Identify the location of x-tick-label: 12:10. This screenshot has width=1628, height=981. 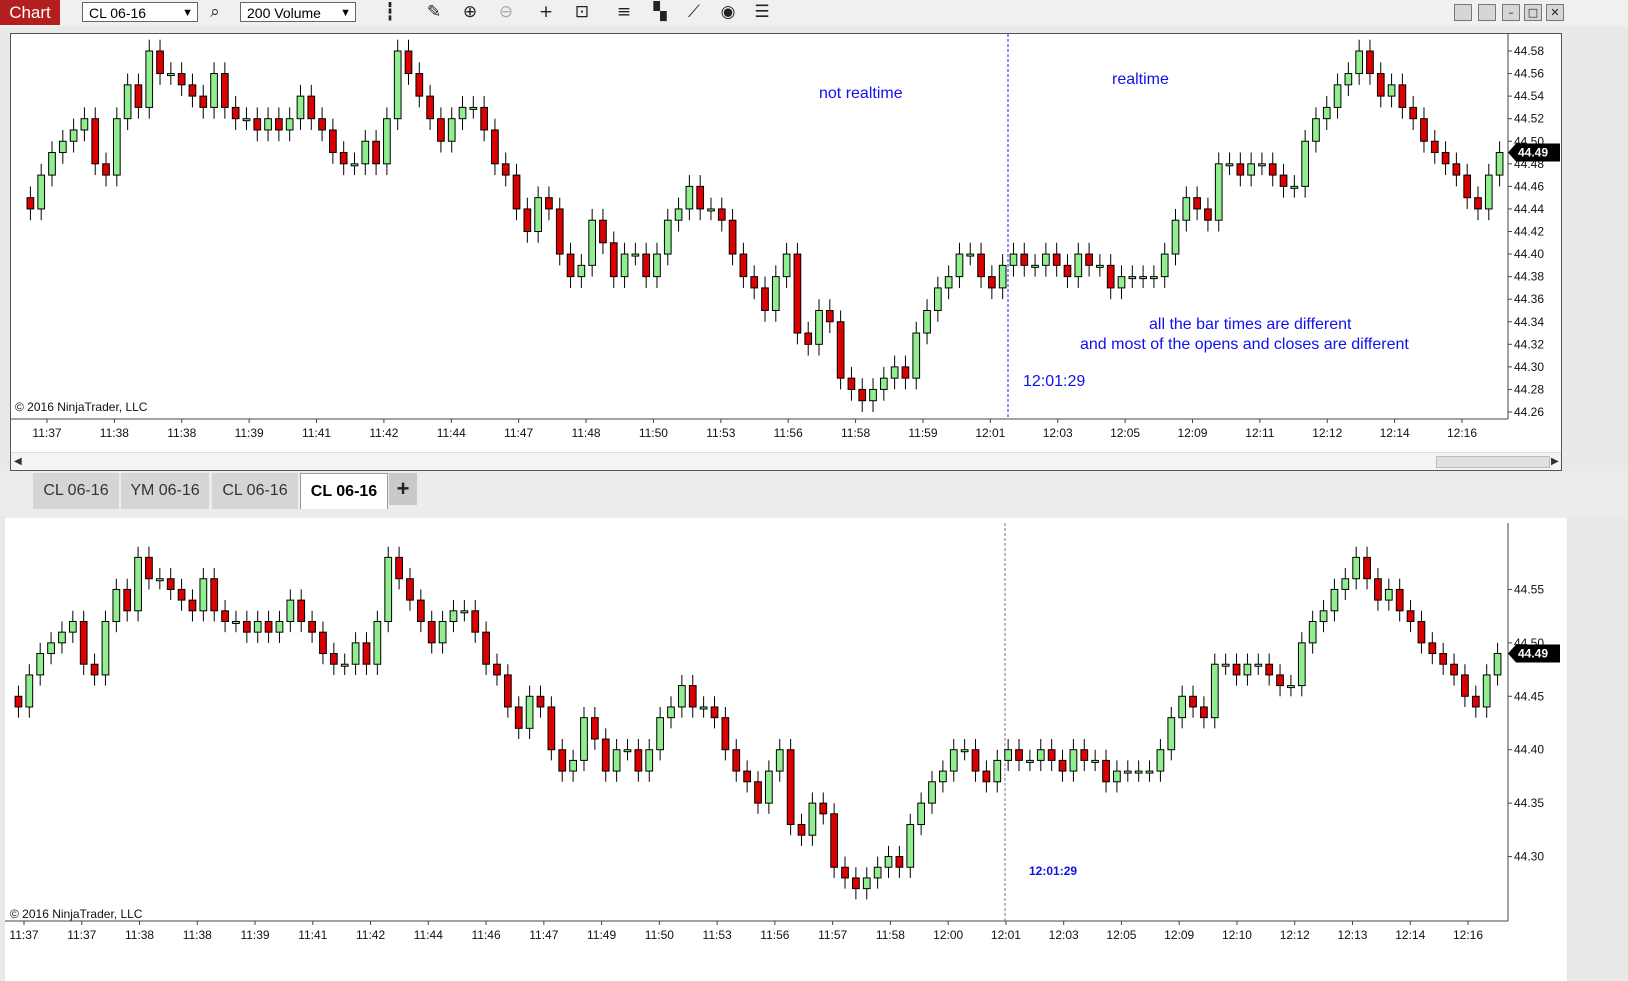
(1237, 935).